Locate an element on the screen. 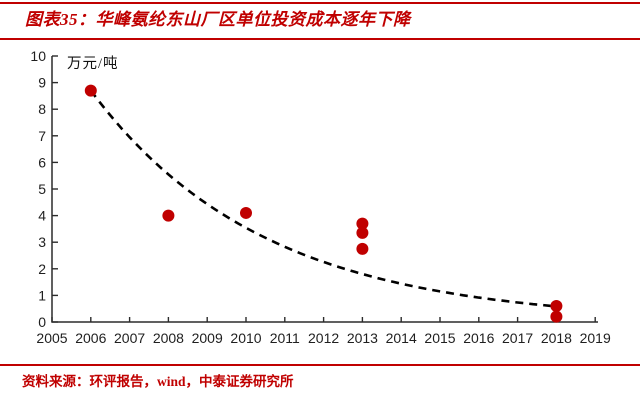 The image size is (640, 404). footer-top-rule is located at coordinates (320, 365).